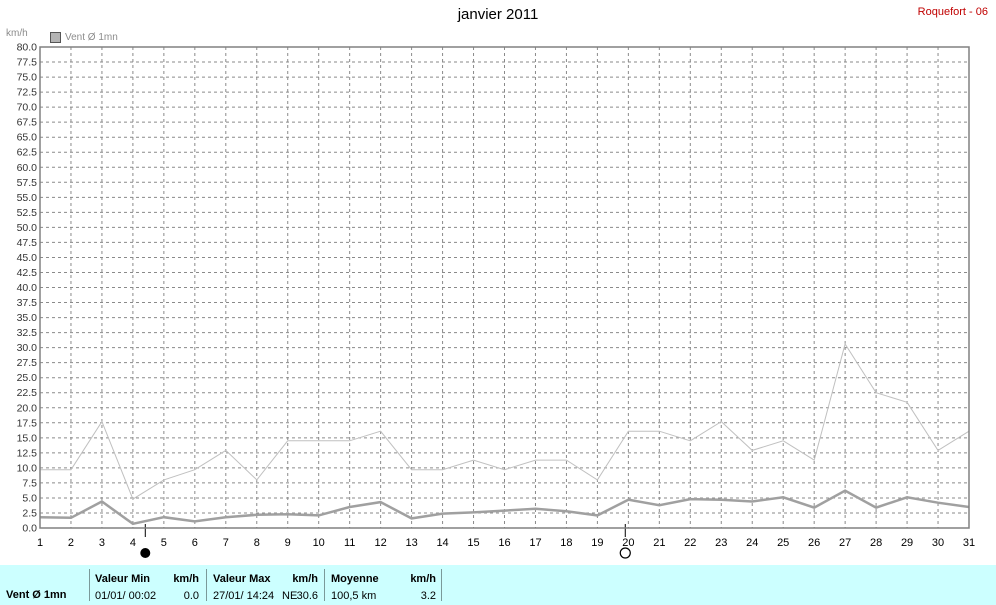  Describe the element at coordinates (504, 507) in the screenshot. I see `series-line-mean` at that location.